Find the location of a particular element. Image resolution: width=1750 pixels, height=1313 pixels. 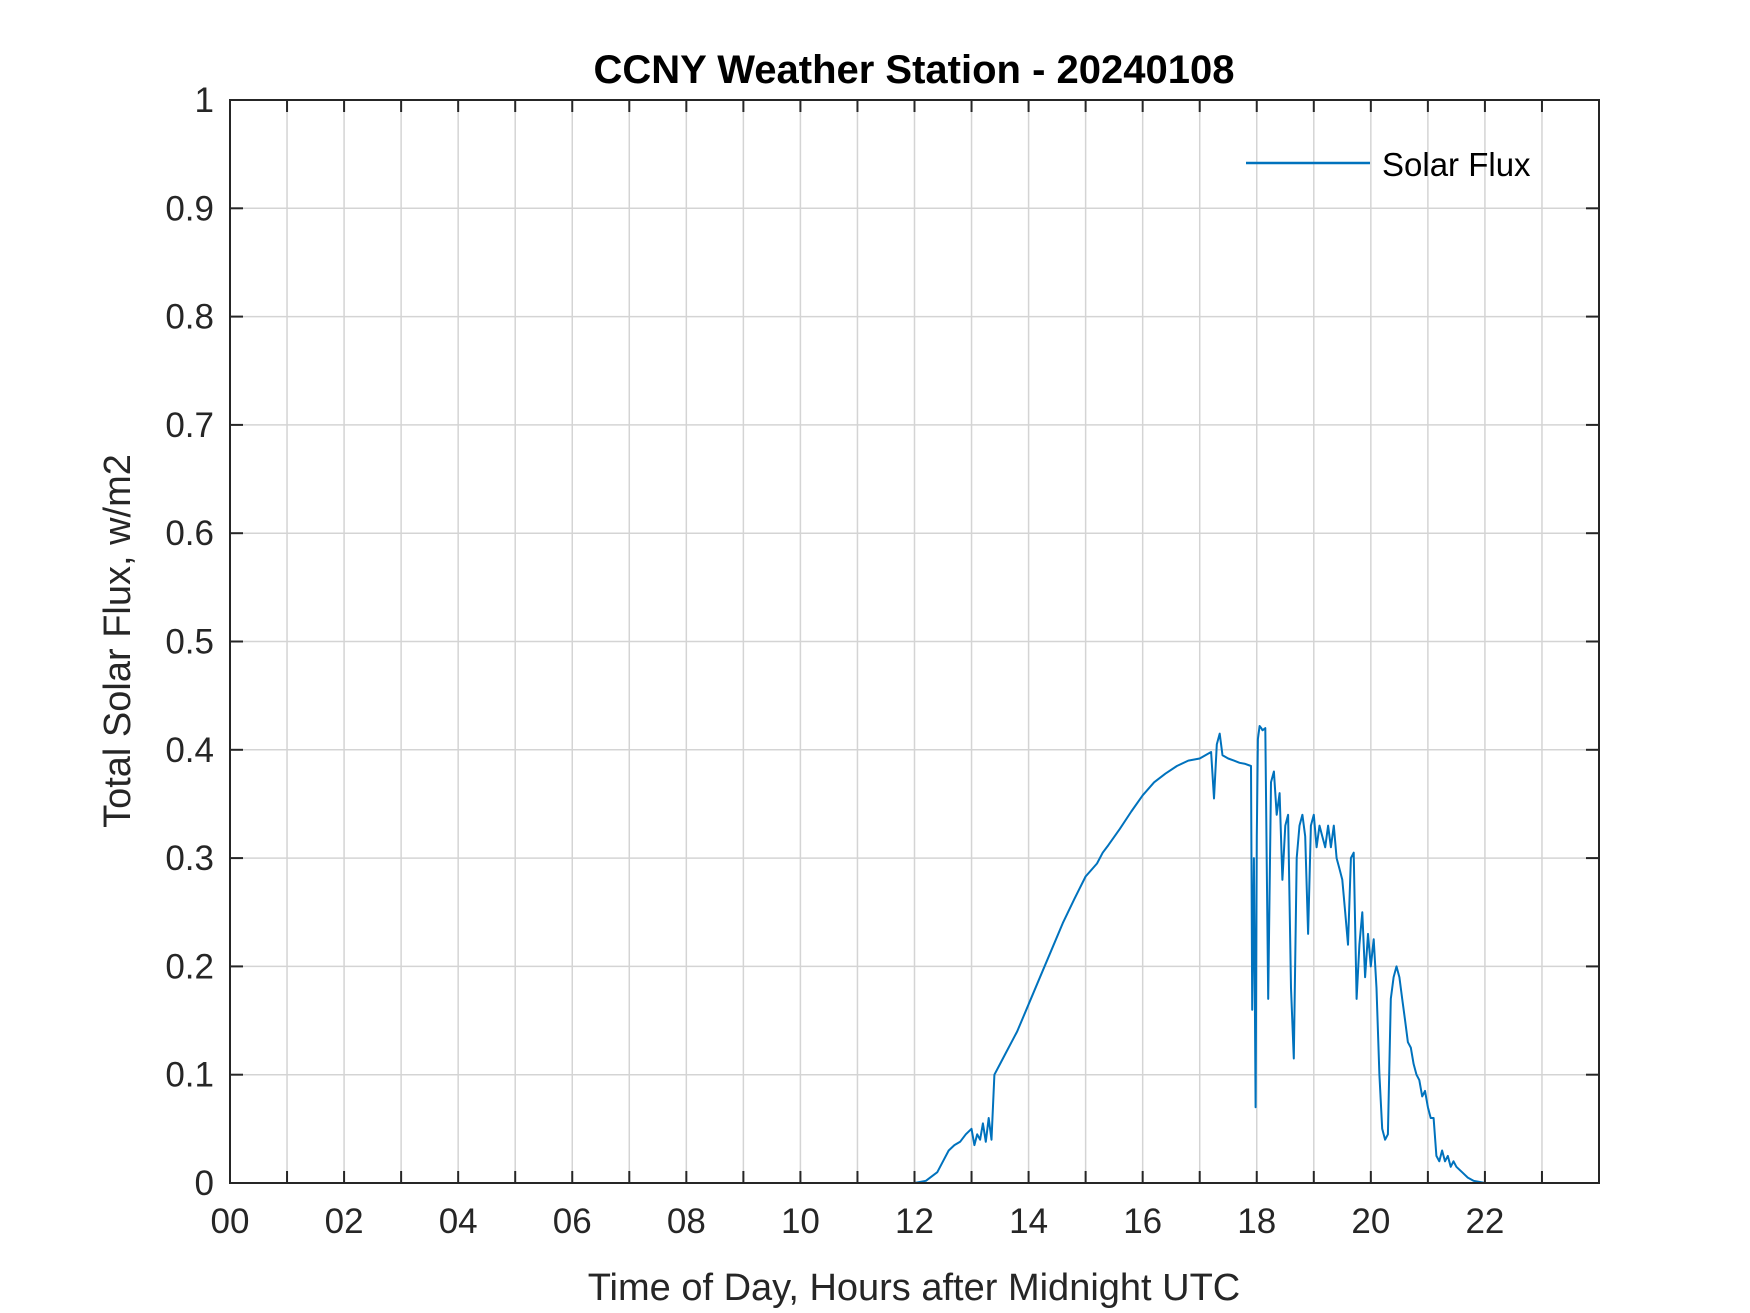

x-tick-label: 16 is located at coordinates (1142, 1221).